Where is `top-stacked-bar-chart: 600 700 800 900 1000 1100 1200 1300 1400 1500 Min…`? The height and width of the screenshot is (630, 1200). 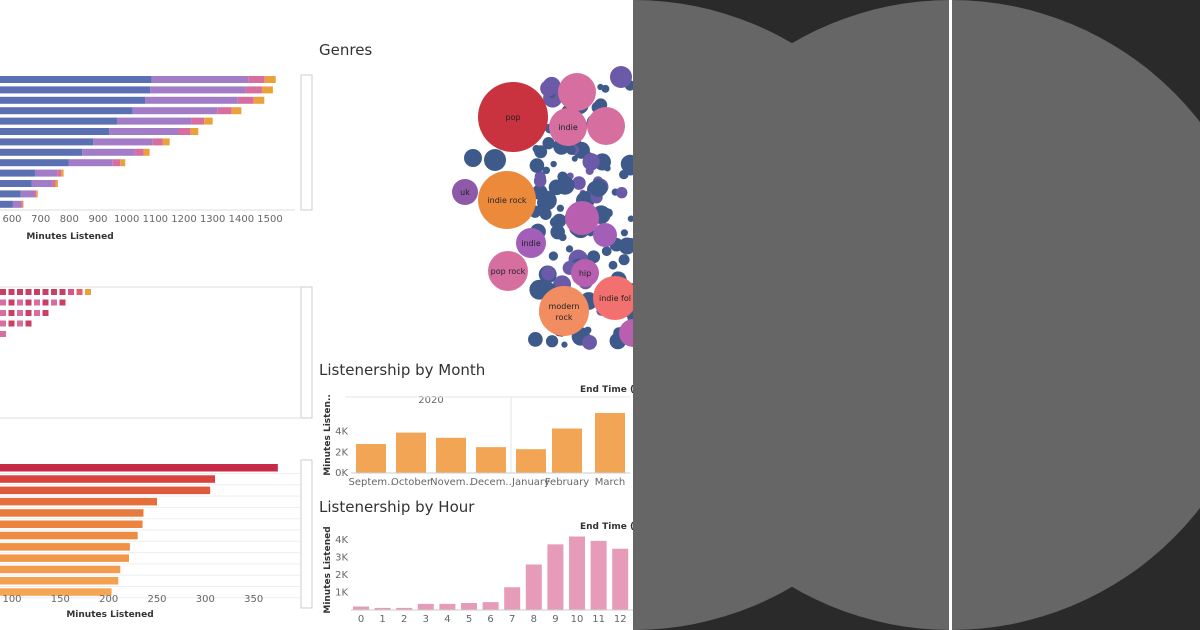 top-stacked-bar-chart: 600 700 800 900 1000 1100 1200 1300 1400 1500 Min… is located at coordinates (156, 158).